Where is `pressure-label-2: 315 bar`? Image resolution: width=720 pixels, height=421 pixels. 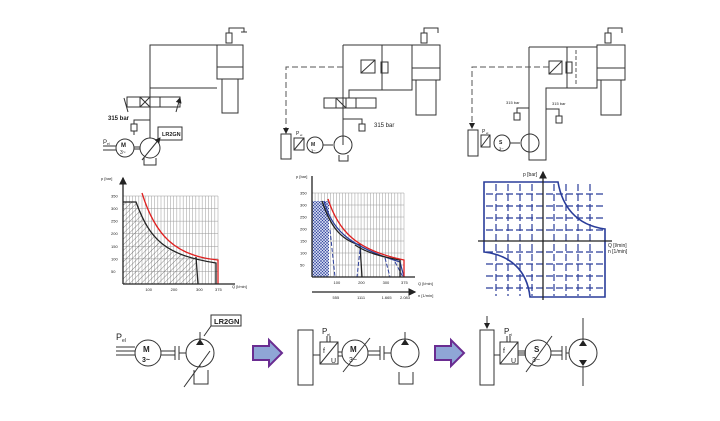 pressure-label-2: 315 bar is located at coordinates (559, 103).